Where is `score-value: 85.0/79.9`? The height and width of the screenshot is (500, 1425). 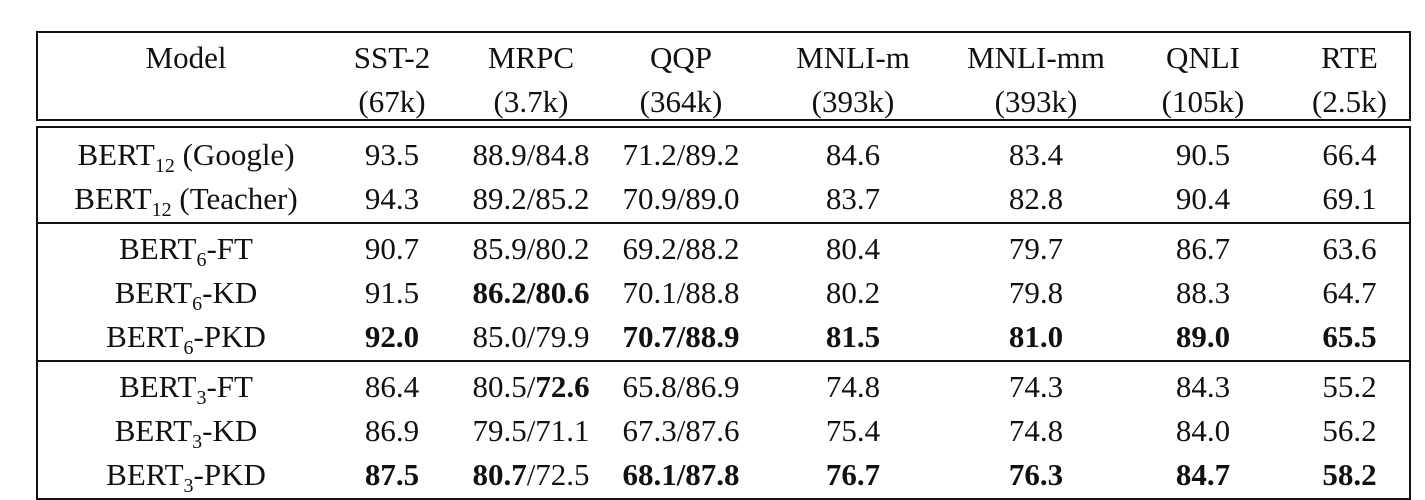
score-value: 85.0/79.9 is located at coordinates (531, 336).